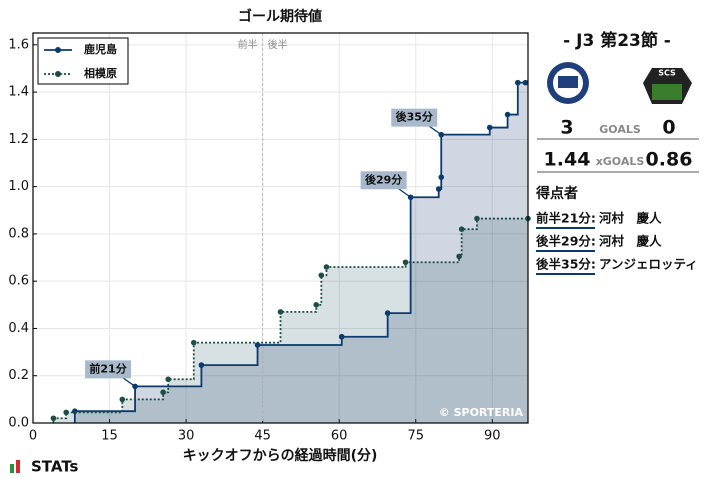 Image resolution: width=707 pixels, height=479 pixels. I want to click on y-tick-label: 0.0, so click(18, 423).